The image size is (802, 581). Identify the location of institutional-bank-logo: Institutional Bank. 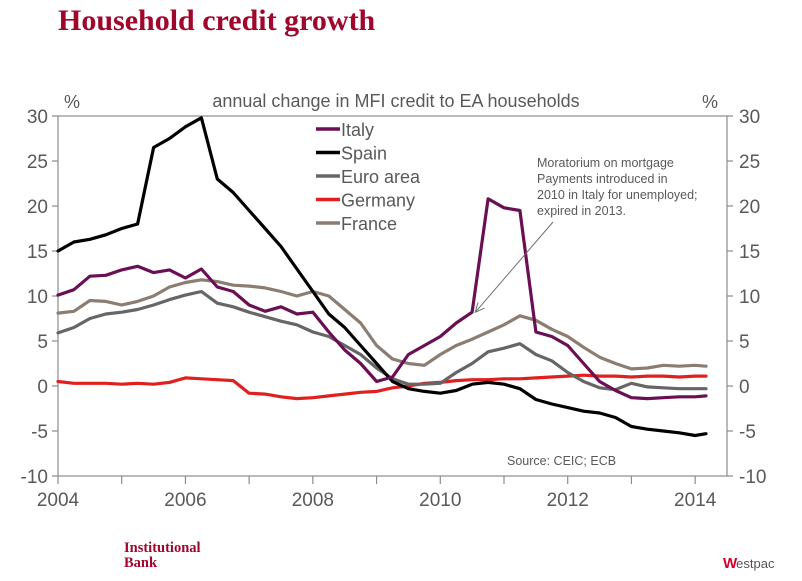
(162, 556).